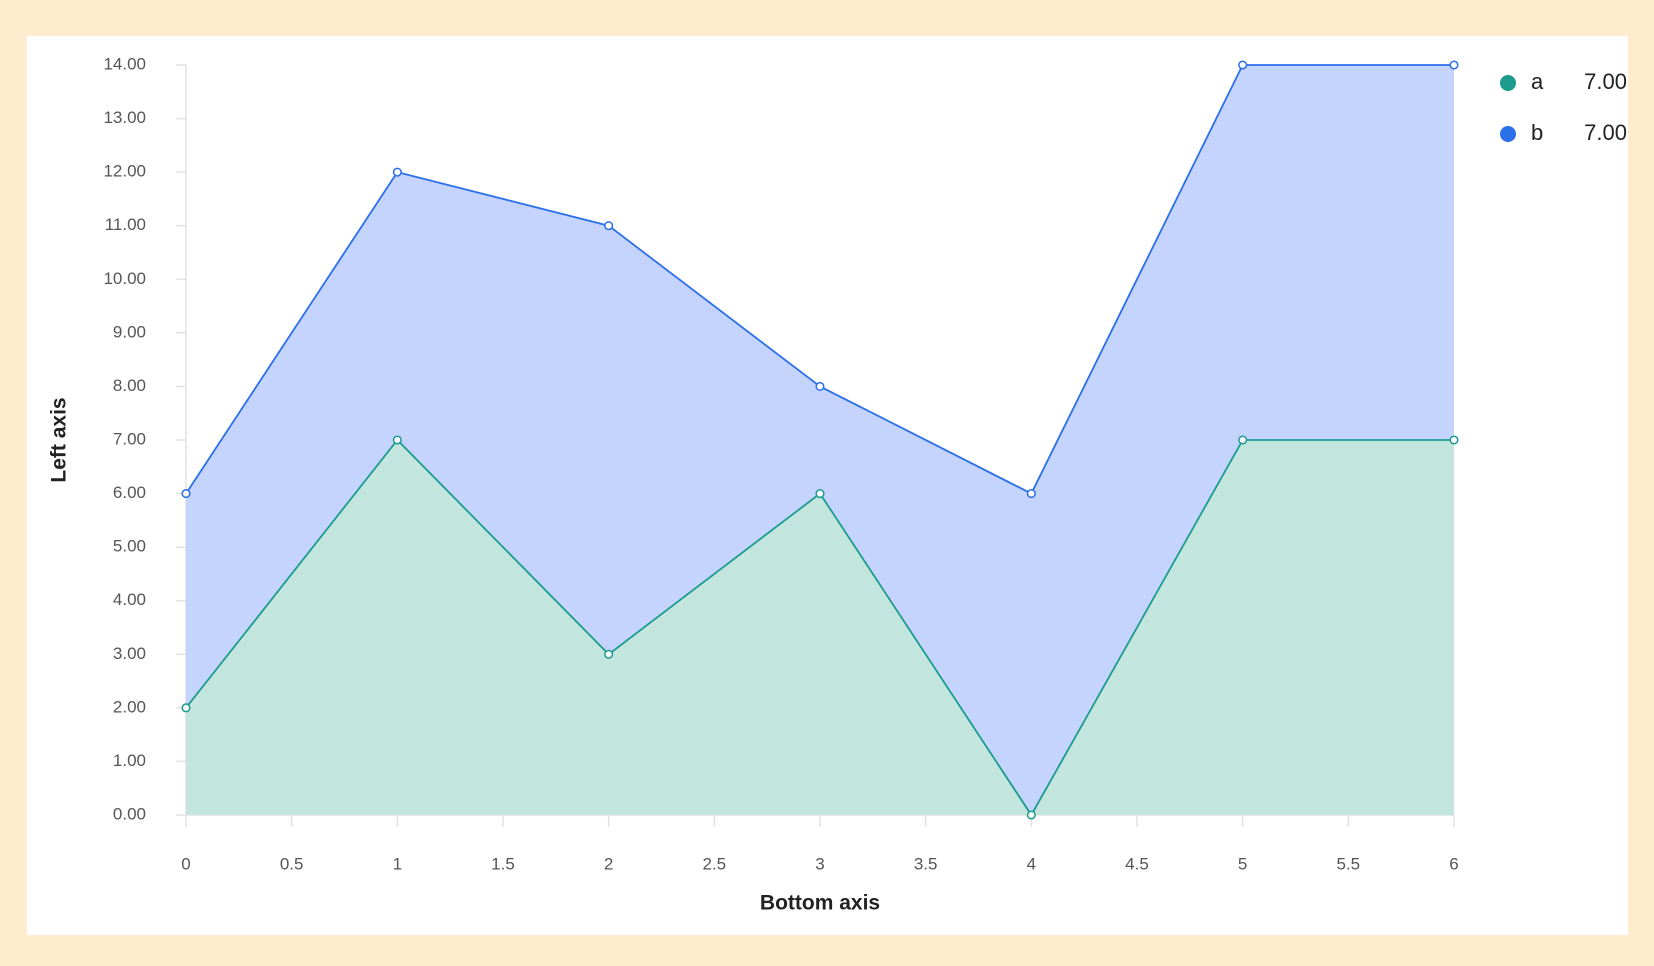  Describe the element at coordinates (129, 385) in the screenshot. I see `y-tick-label: 8.00` at that location.